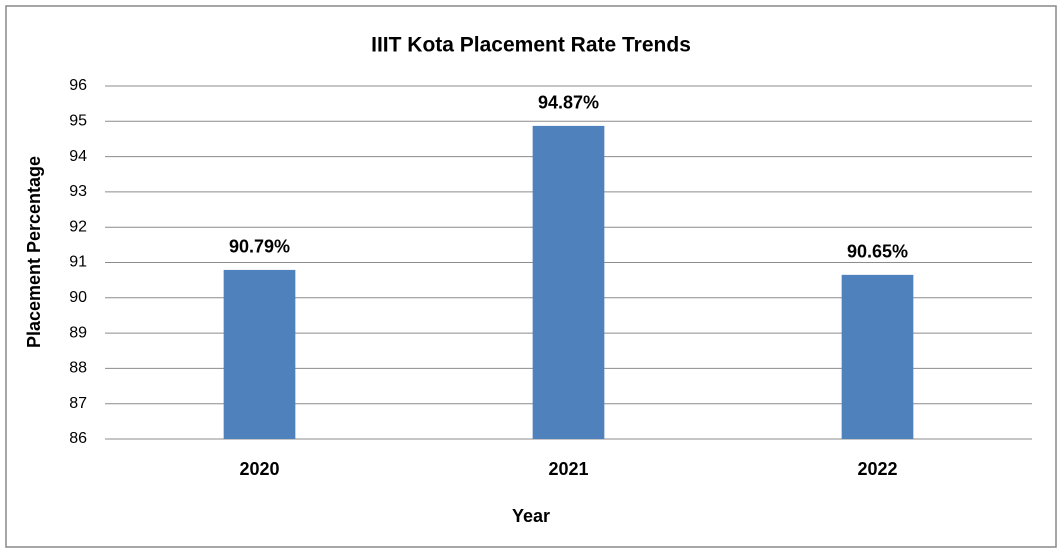 This screenshot has height=555, width=1062. I want to click on data-label: 90.65%, so click(877, 252).